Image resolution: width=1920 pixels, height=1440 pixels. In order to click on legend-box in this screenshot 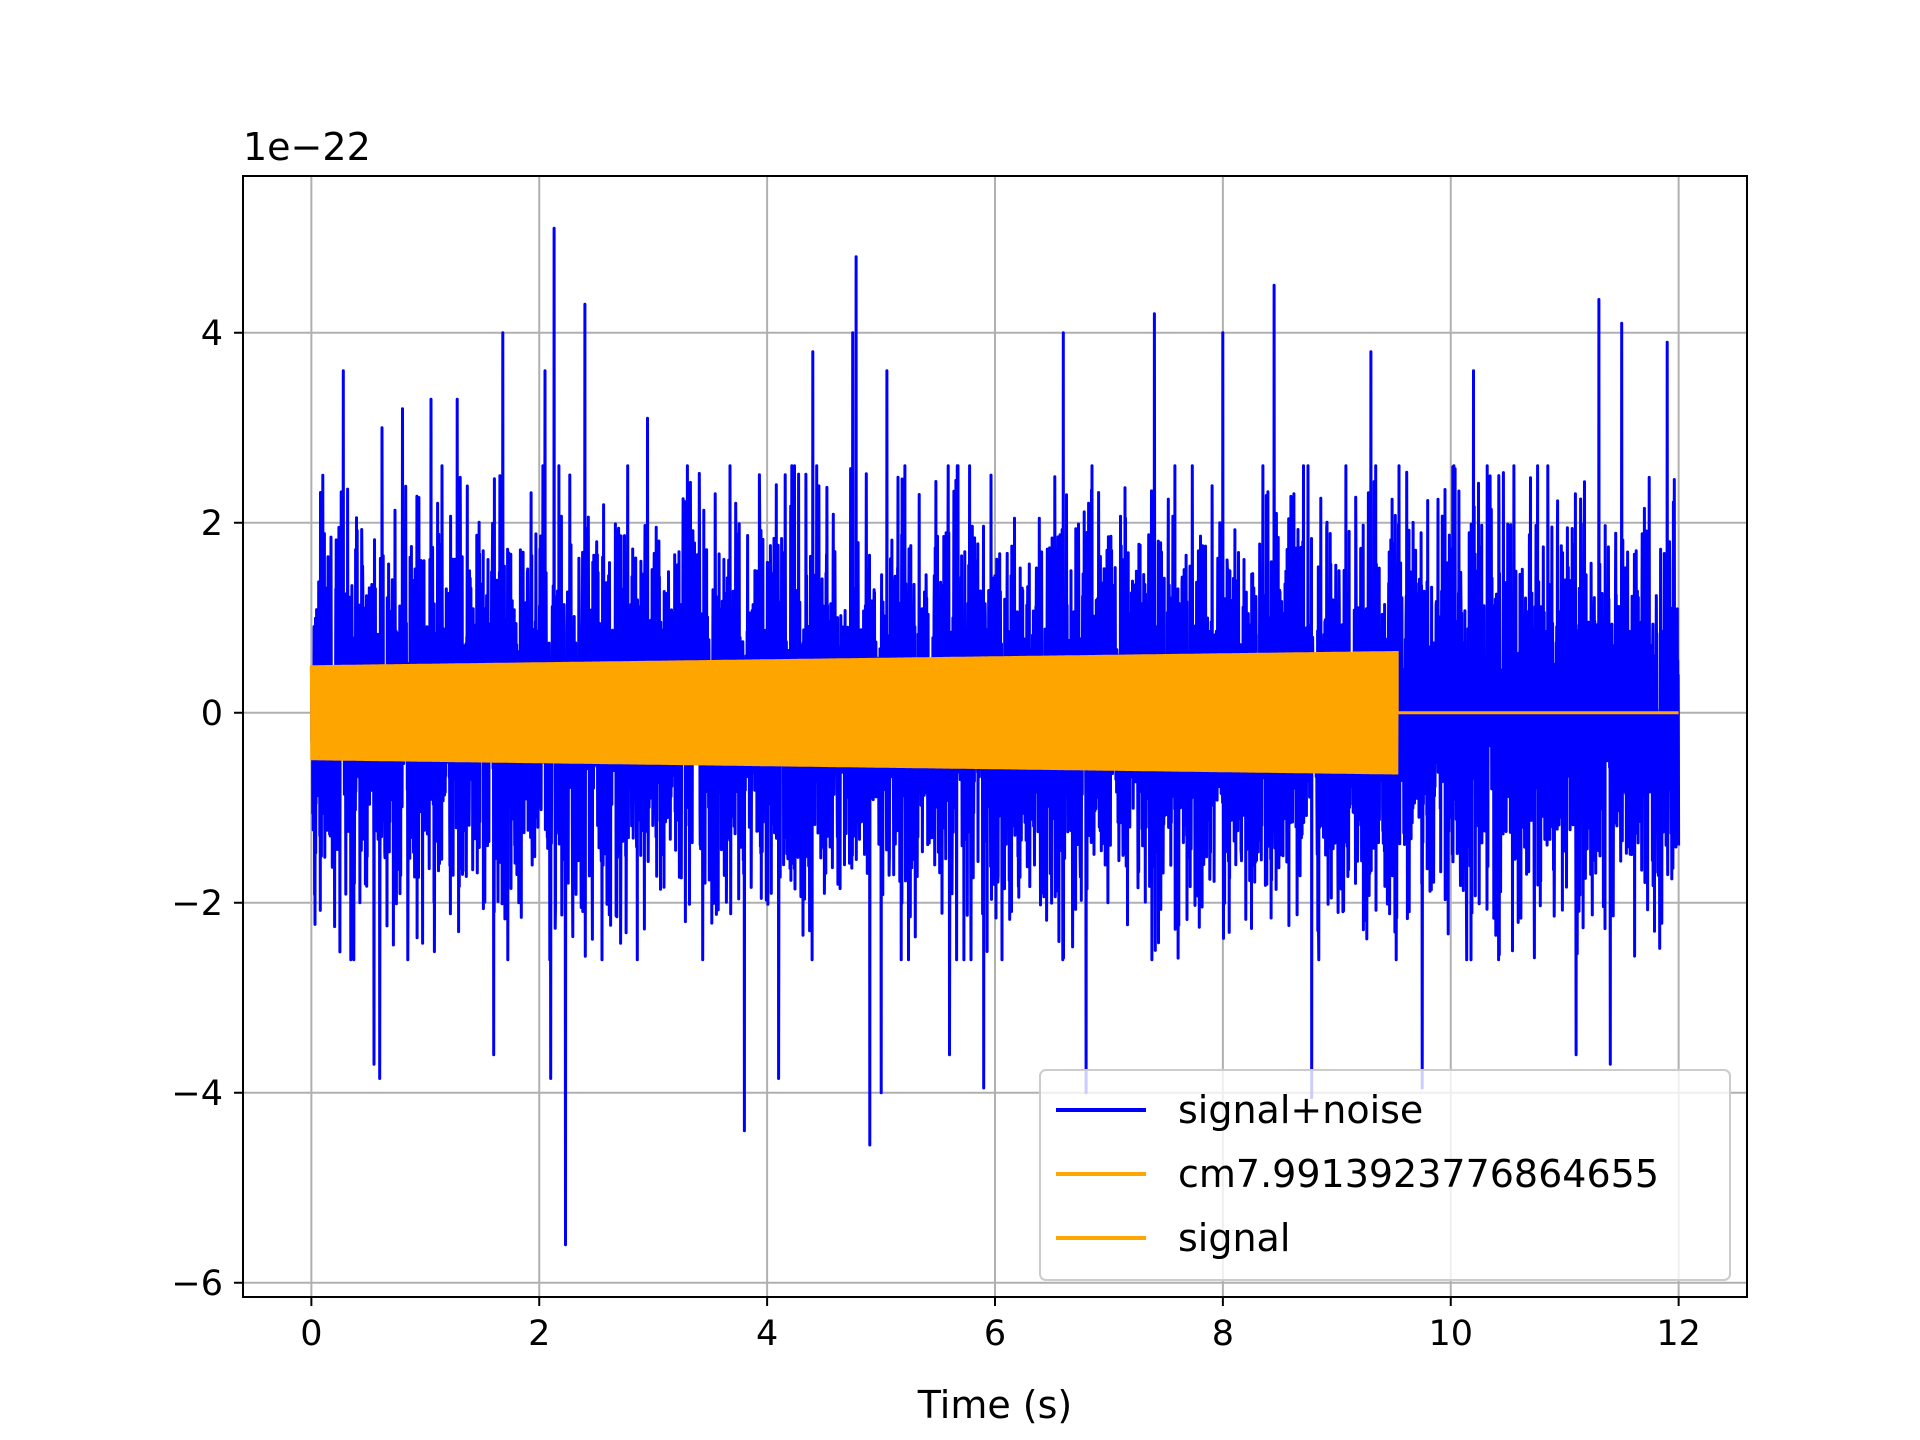, I will do `click(1385, 1175)`.